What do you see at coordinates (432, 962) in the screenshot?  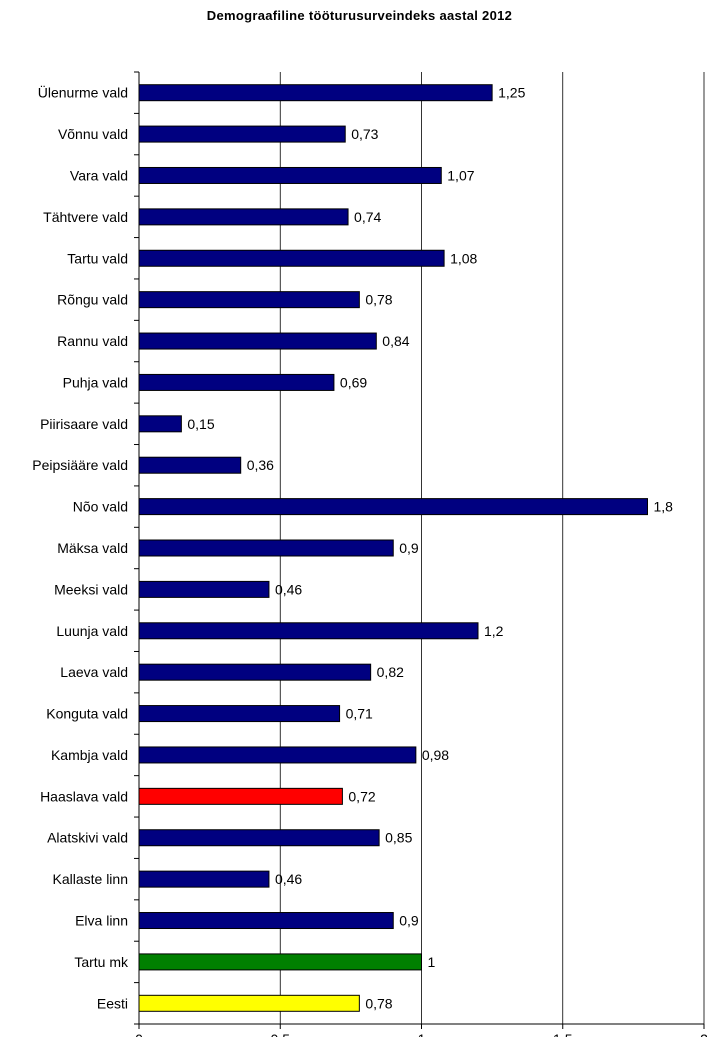 I see `value-label: 1` at bounding box center [432, 962].